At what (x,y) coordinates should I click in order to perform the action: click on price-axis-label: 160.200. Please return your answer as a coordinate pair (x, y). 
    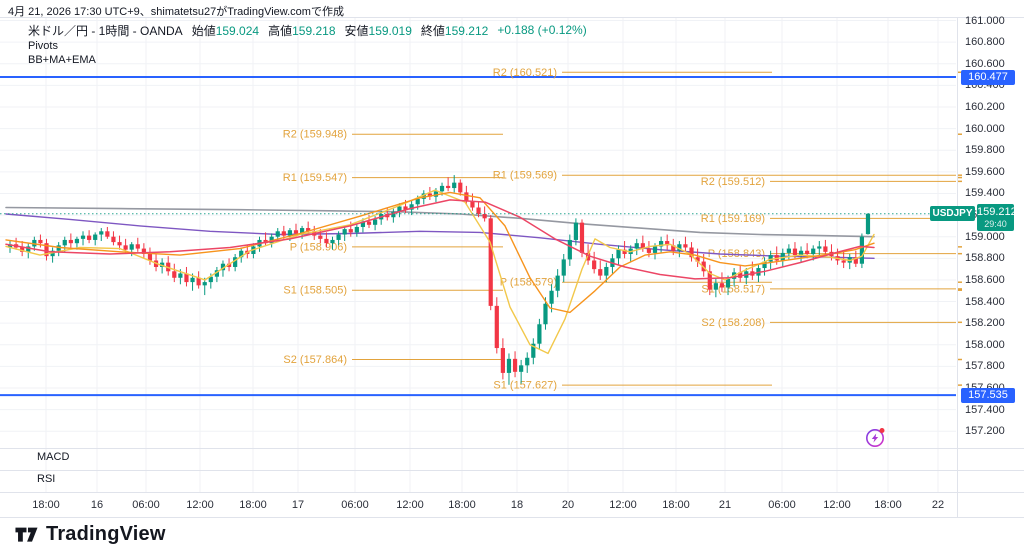
    Looking at the image, I should click on (985, 106).